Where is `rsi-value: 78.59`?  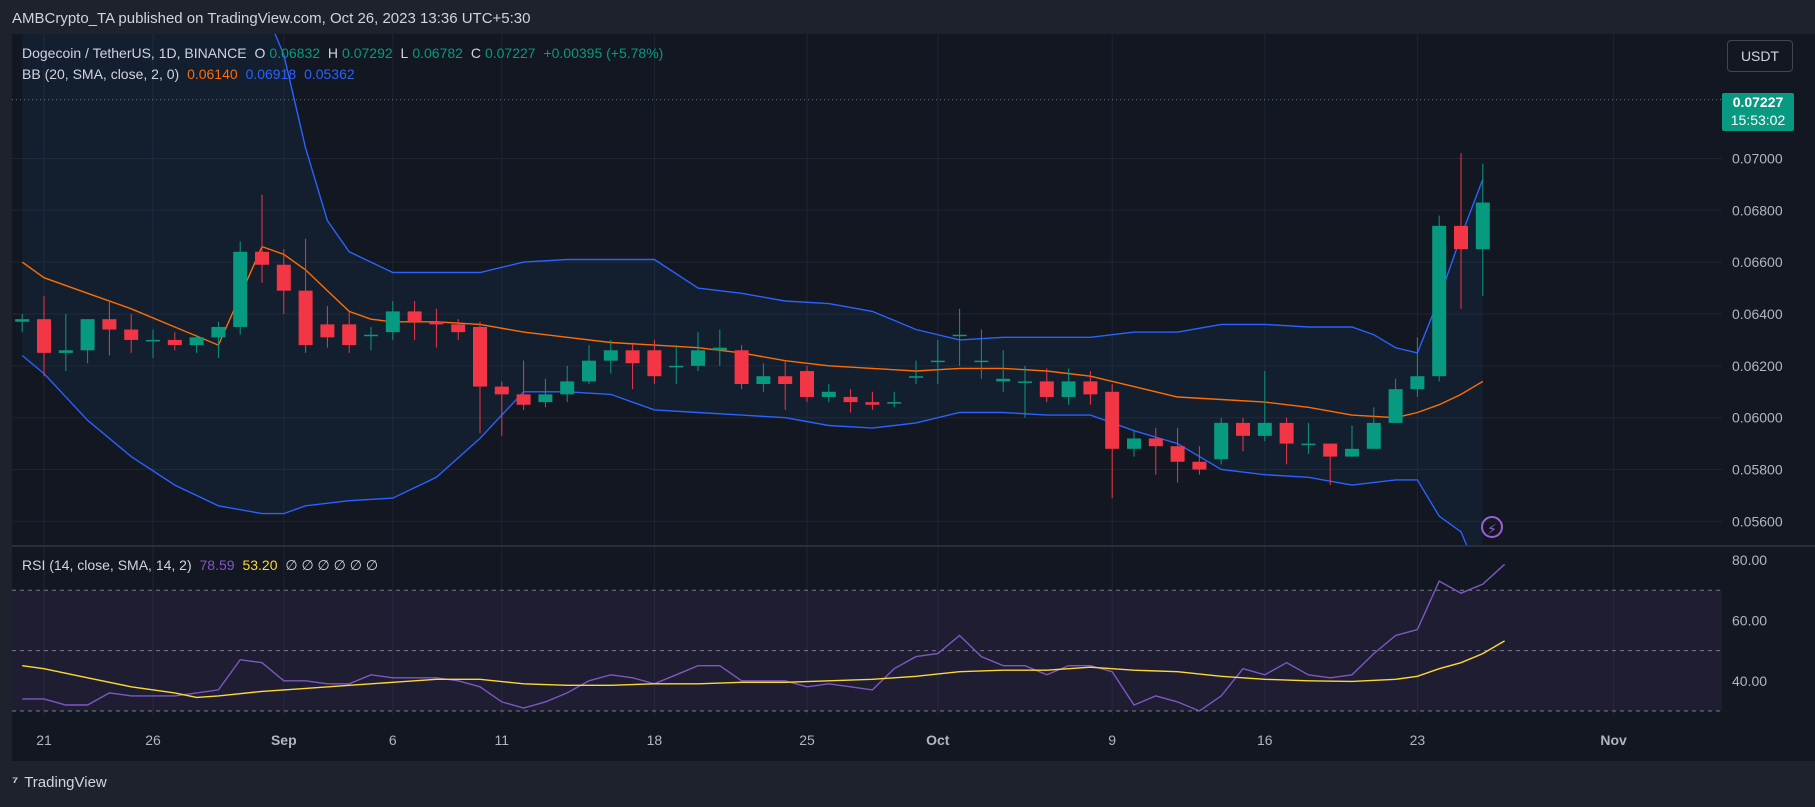 rsi-value: 78.59 is located at coordinates (217, 565).